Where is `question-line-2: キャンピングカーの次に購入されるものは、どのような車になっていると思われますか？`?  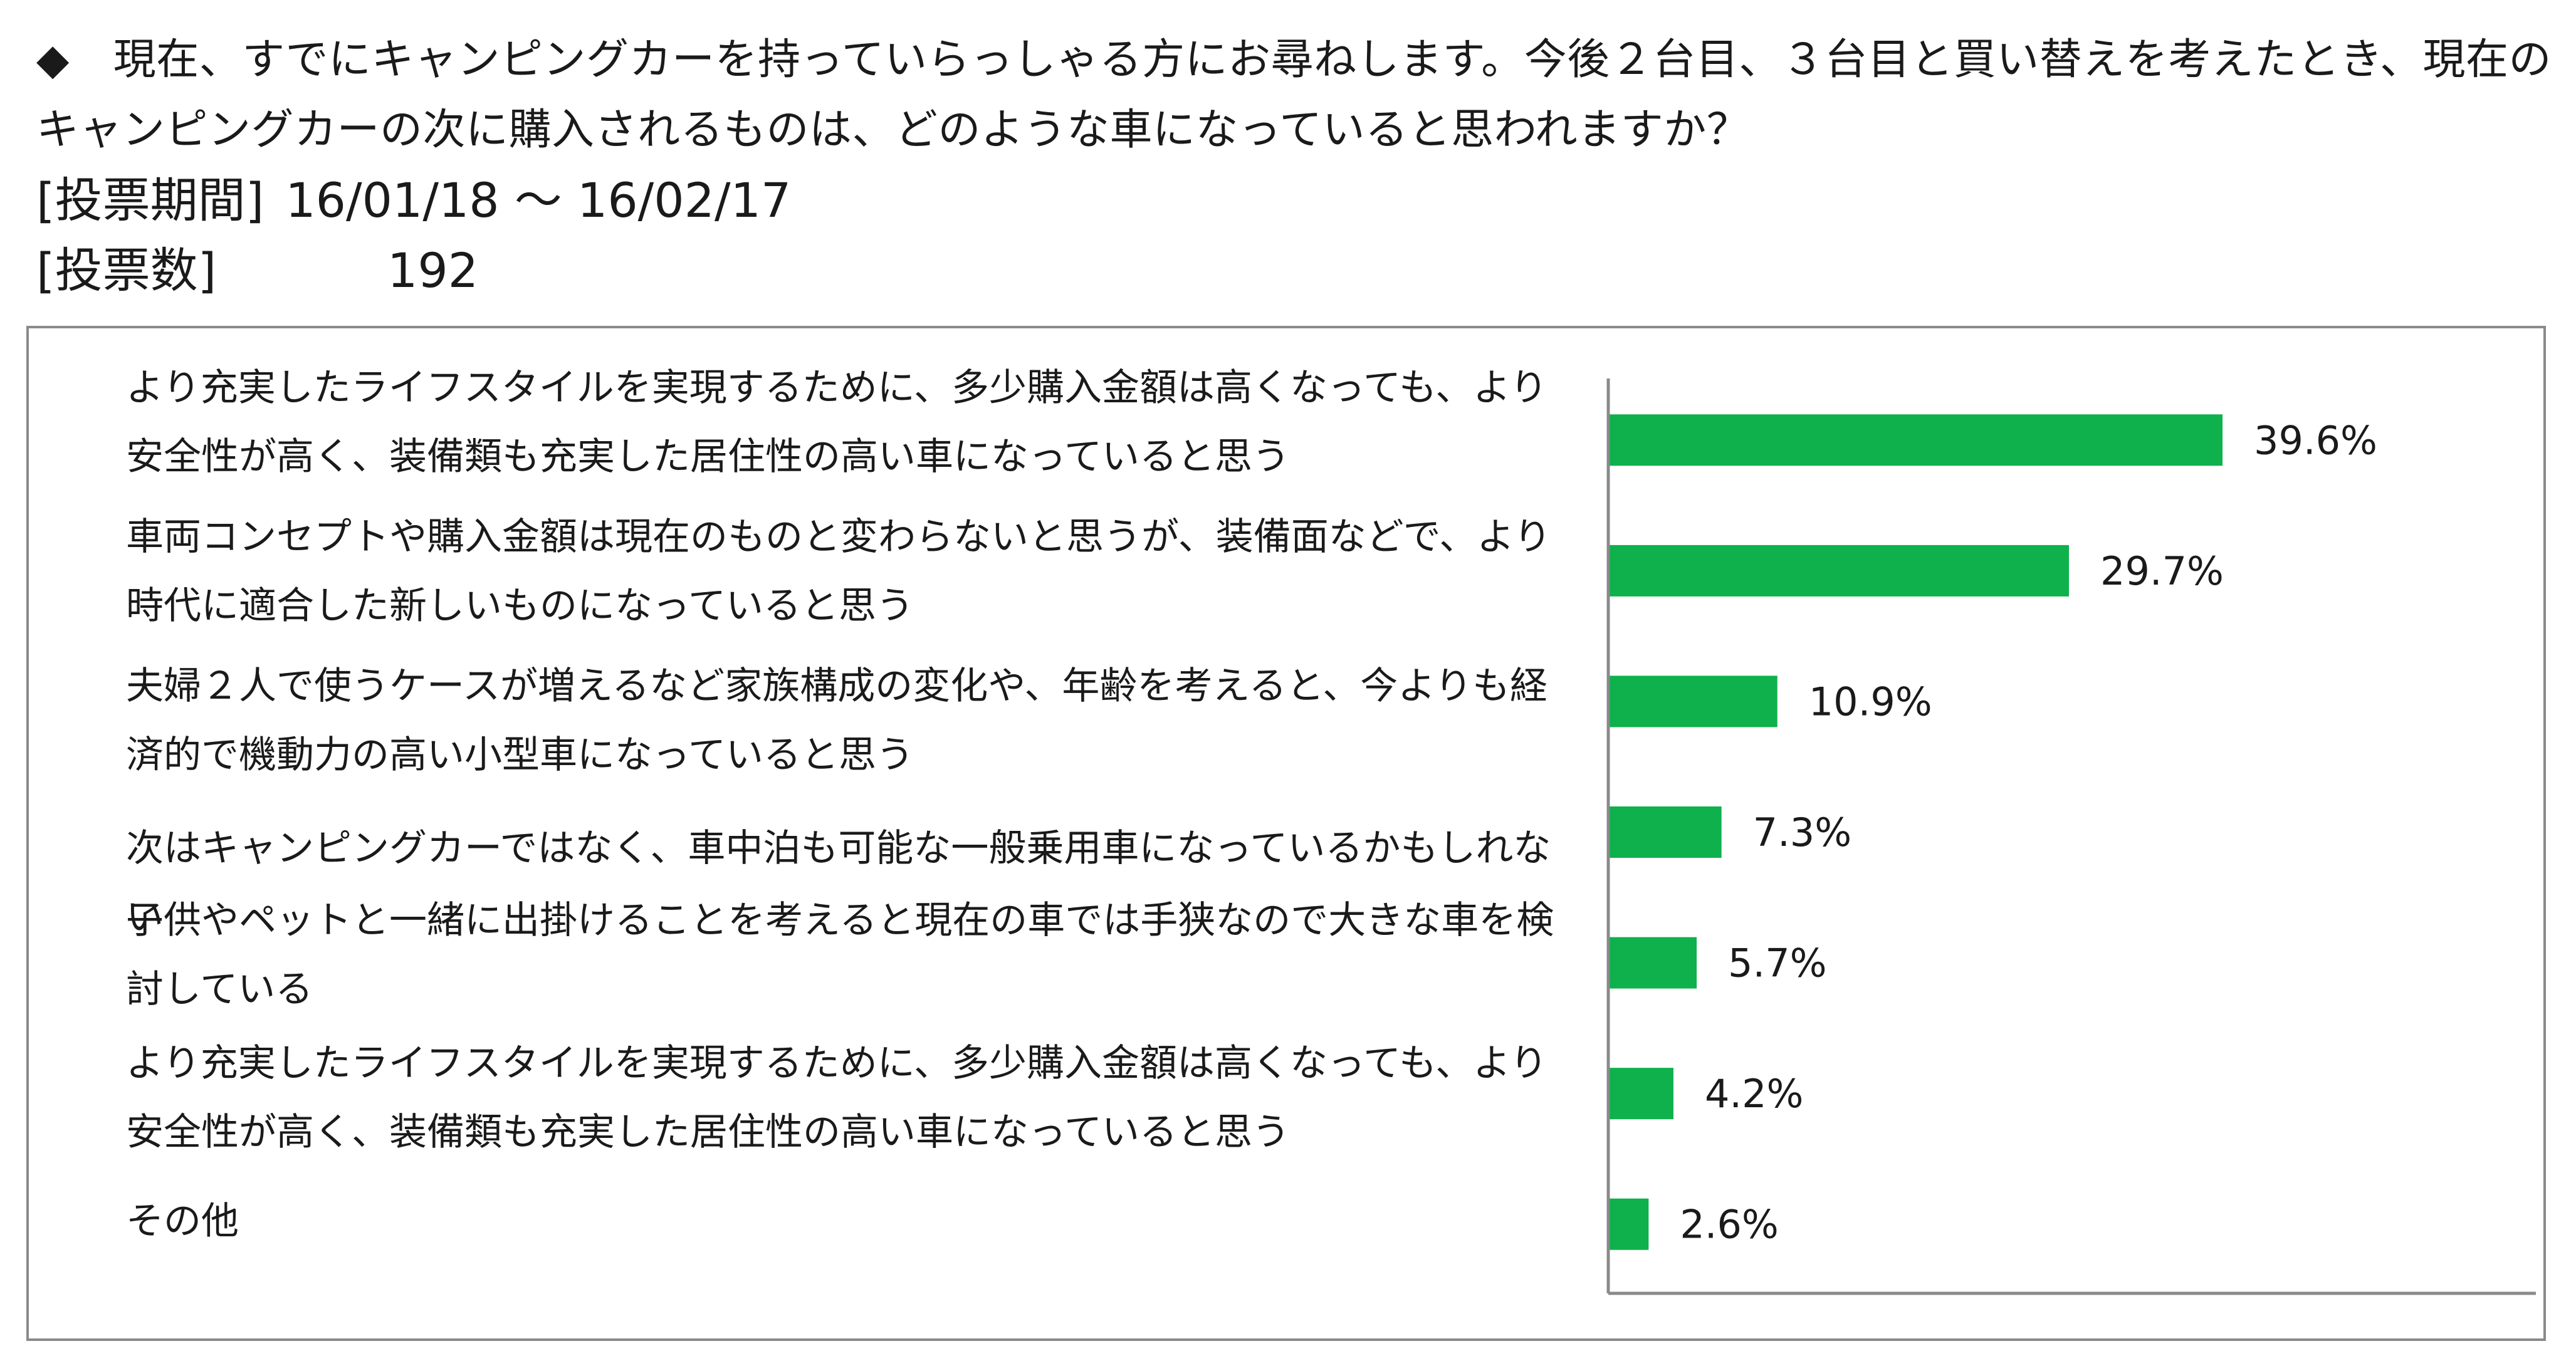 question-line-2: キャンピングカーの次に購入されるものは、どのような車になっていると思われますか？ is located at coordinates (893, 130).